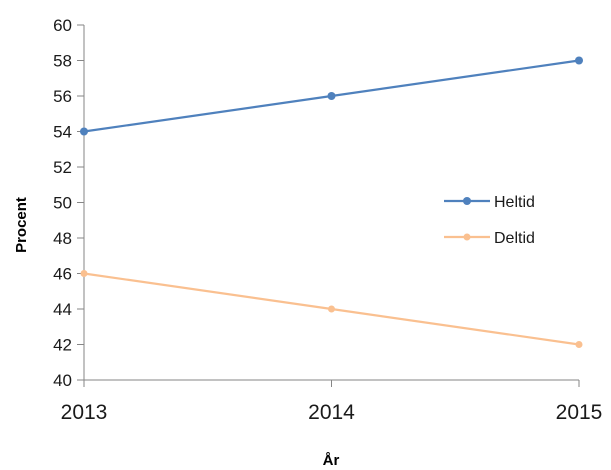 The width and height of the screenshot is (611, 470). I want to click on y-tick-label: 42, so click(62, 345).